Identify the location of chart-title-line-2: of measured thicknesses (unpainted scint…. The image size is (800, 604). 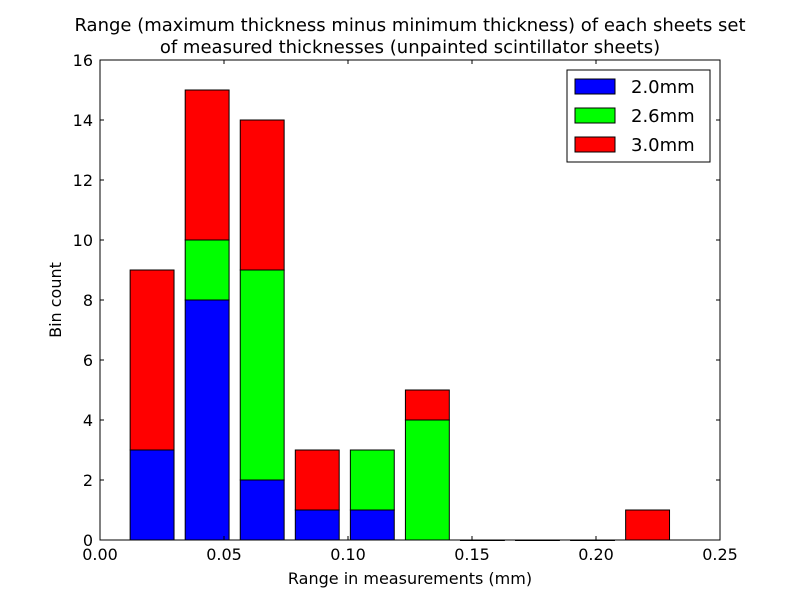
(410, 47).